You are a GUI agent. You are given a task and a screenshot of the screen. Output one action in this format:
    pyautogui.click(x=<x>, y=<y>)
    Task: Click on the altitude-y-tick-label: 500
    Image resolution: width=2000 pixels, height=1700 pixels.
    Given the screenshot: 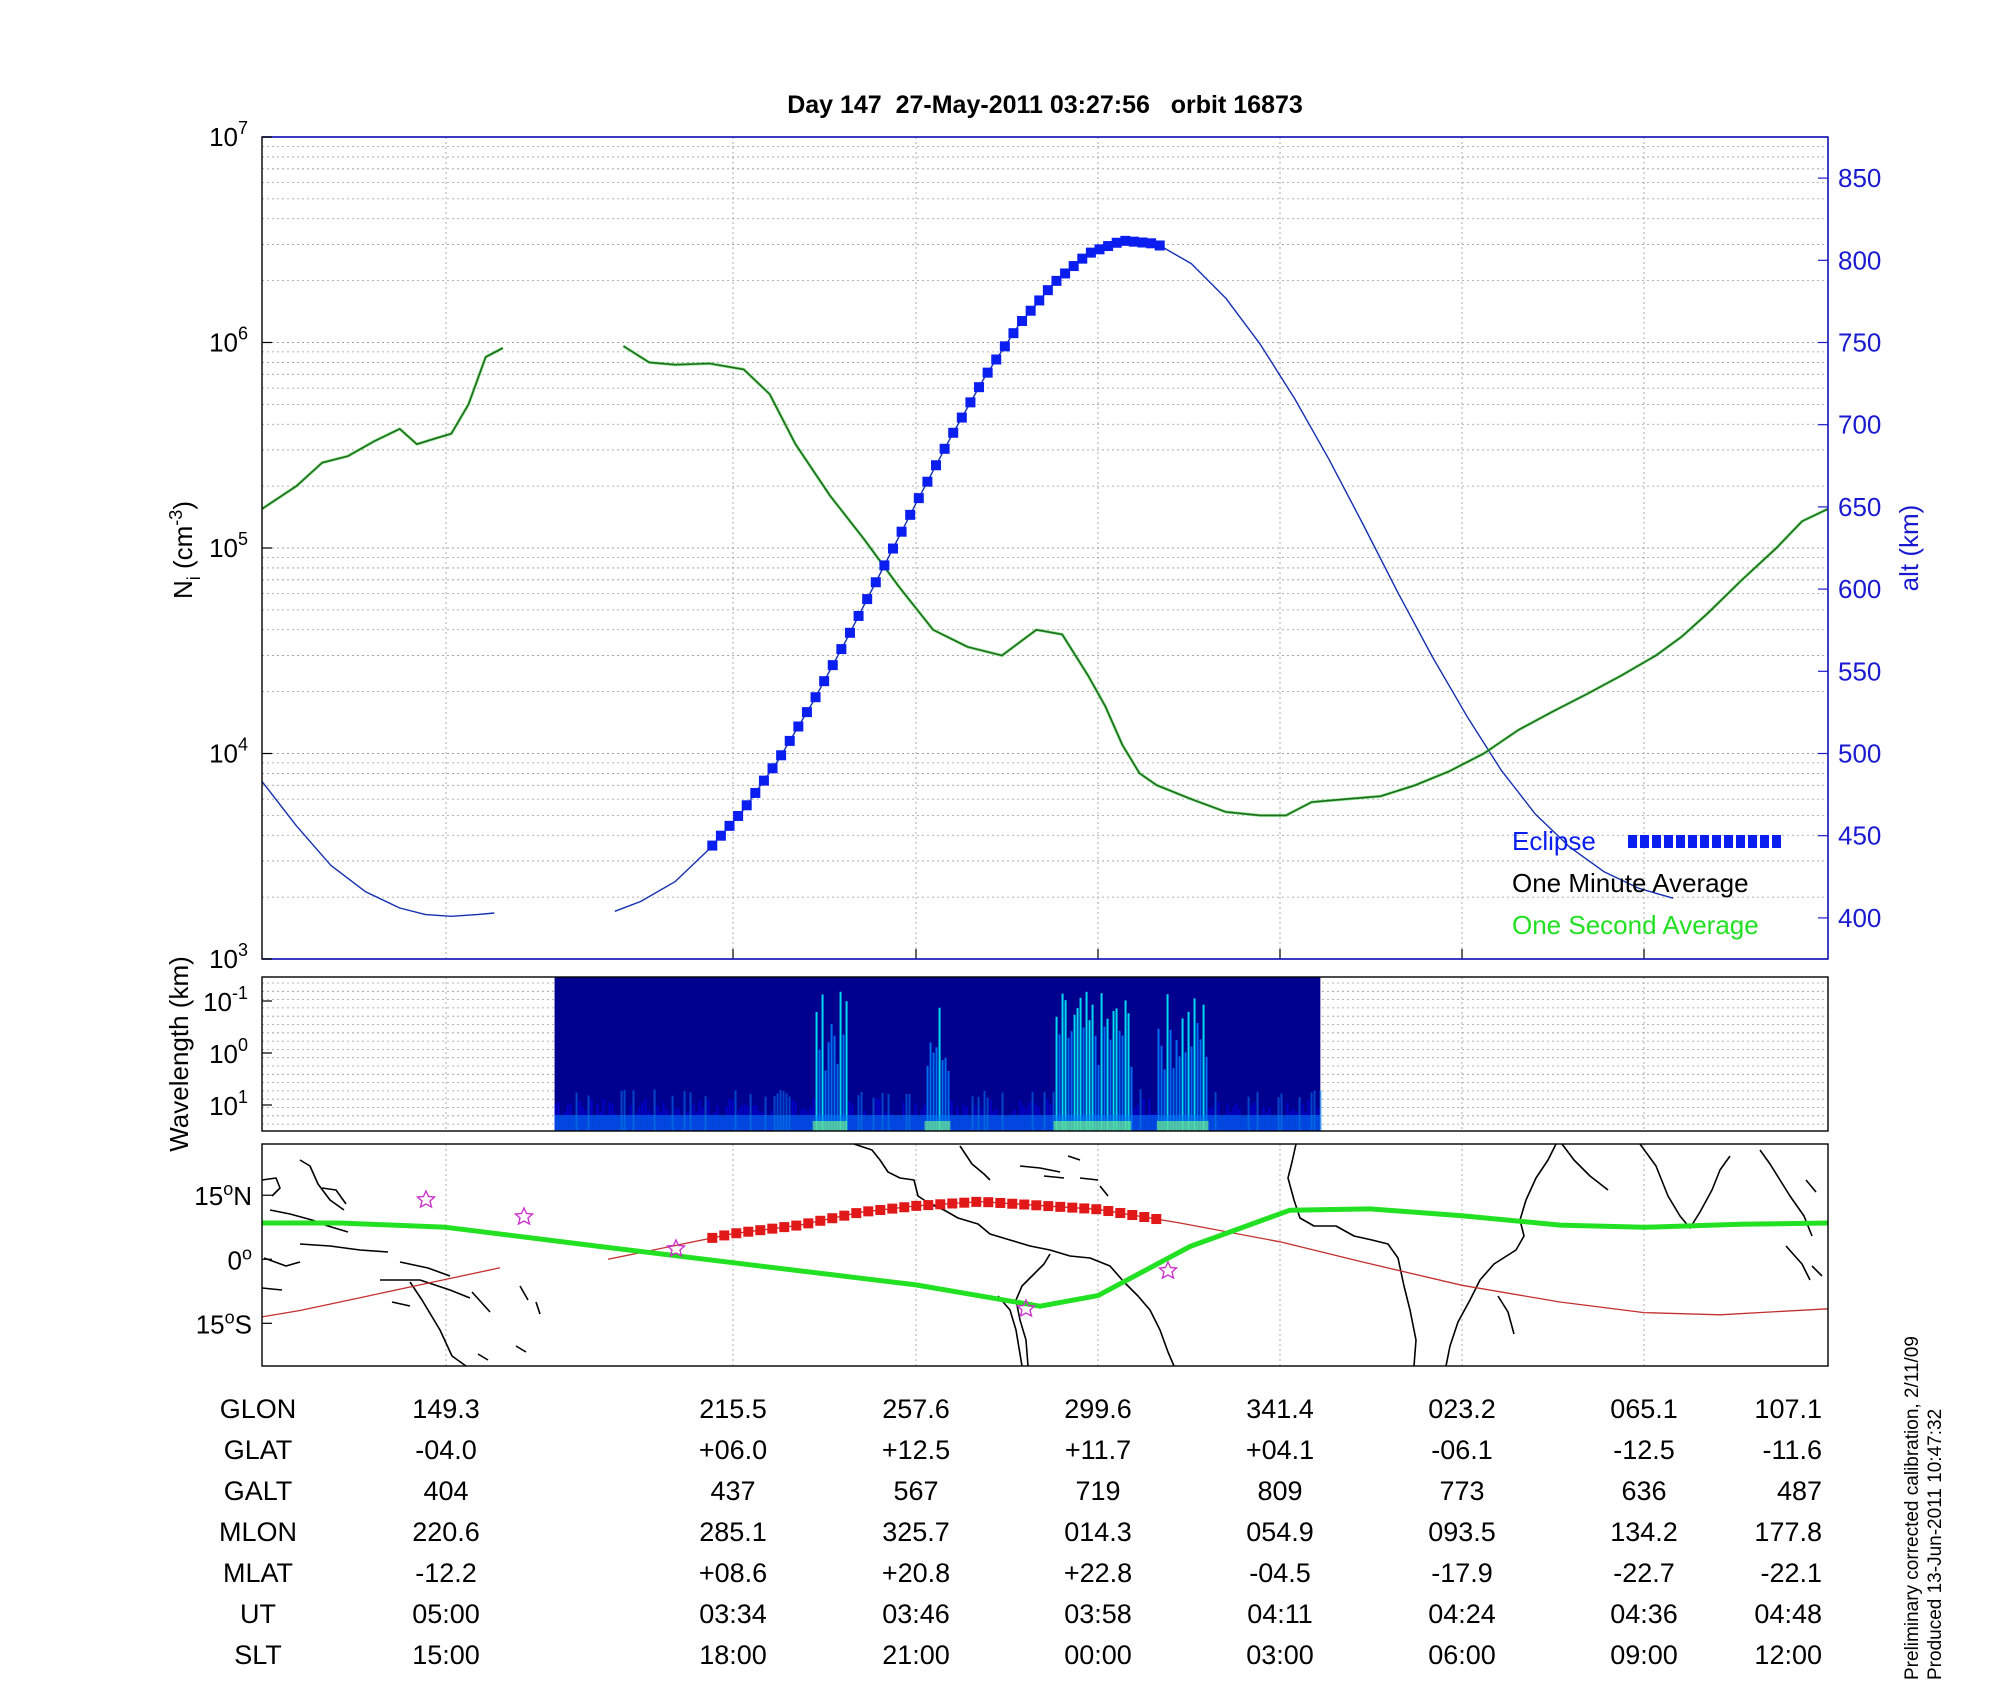 What is the action you would take?
    pyautogui.click(x=1859, y=754)
    